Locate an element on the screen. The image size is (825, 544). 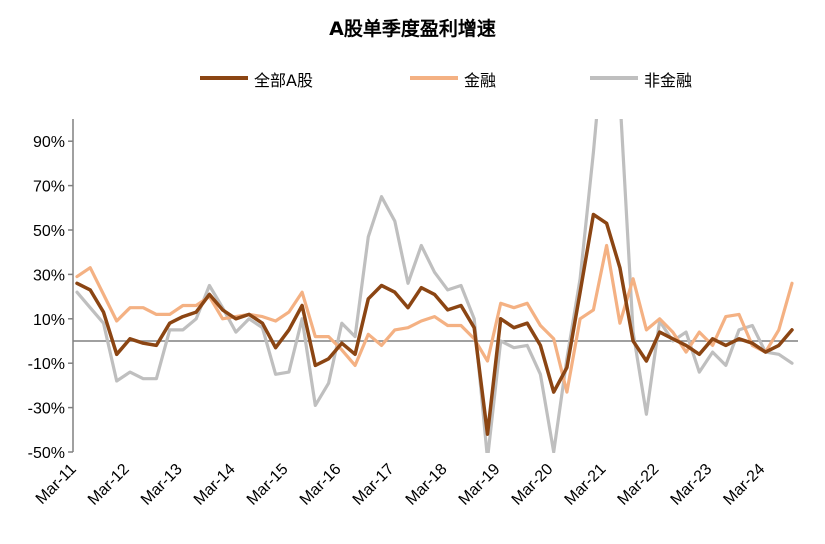
x-tick-label: Mar-18 is located at coordinates (427, 485).